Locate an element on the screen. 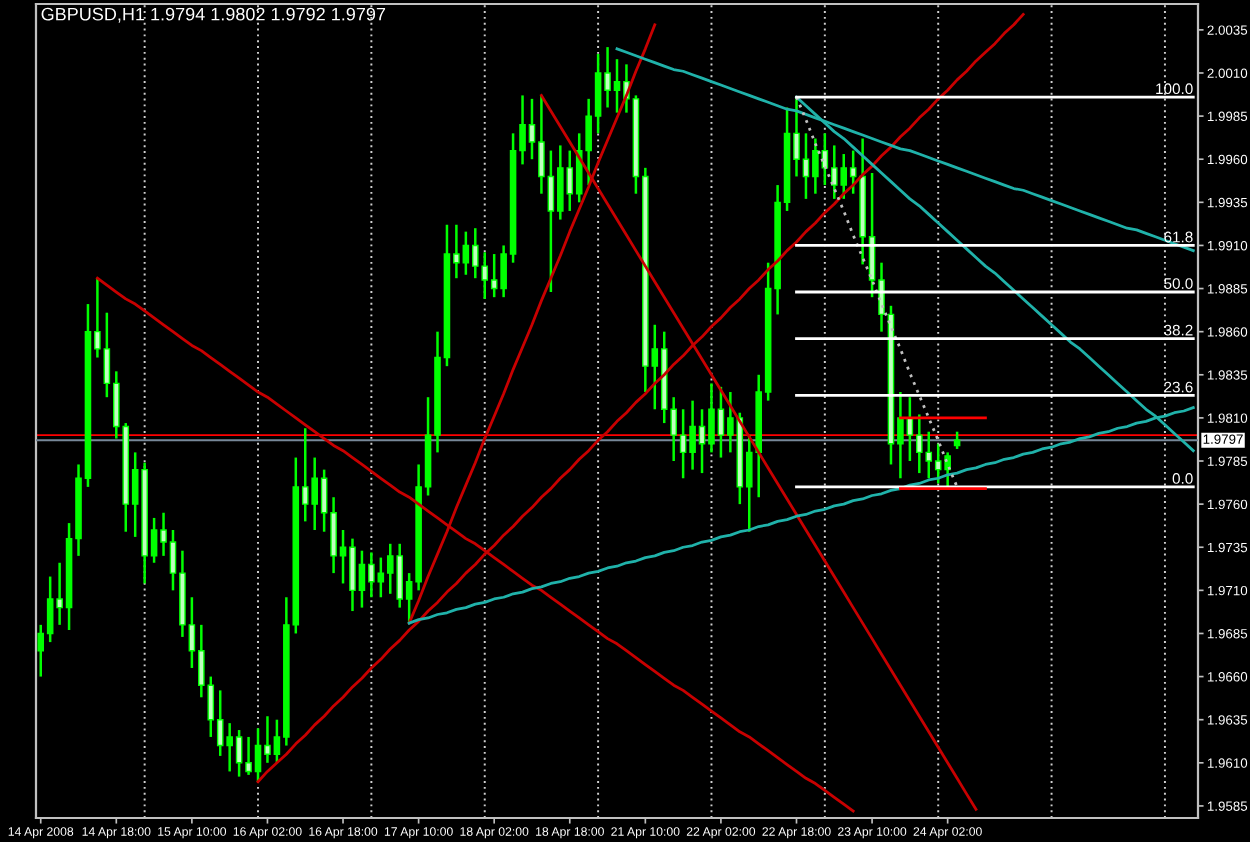  chart-title: GBPUSD,H1 1.9794 1.9802 1.9792 1.9797 is located at coordinates (213, 15).